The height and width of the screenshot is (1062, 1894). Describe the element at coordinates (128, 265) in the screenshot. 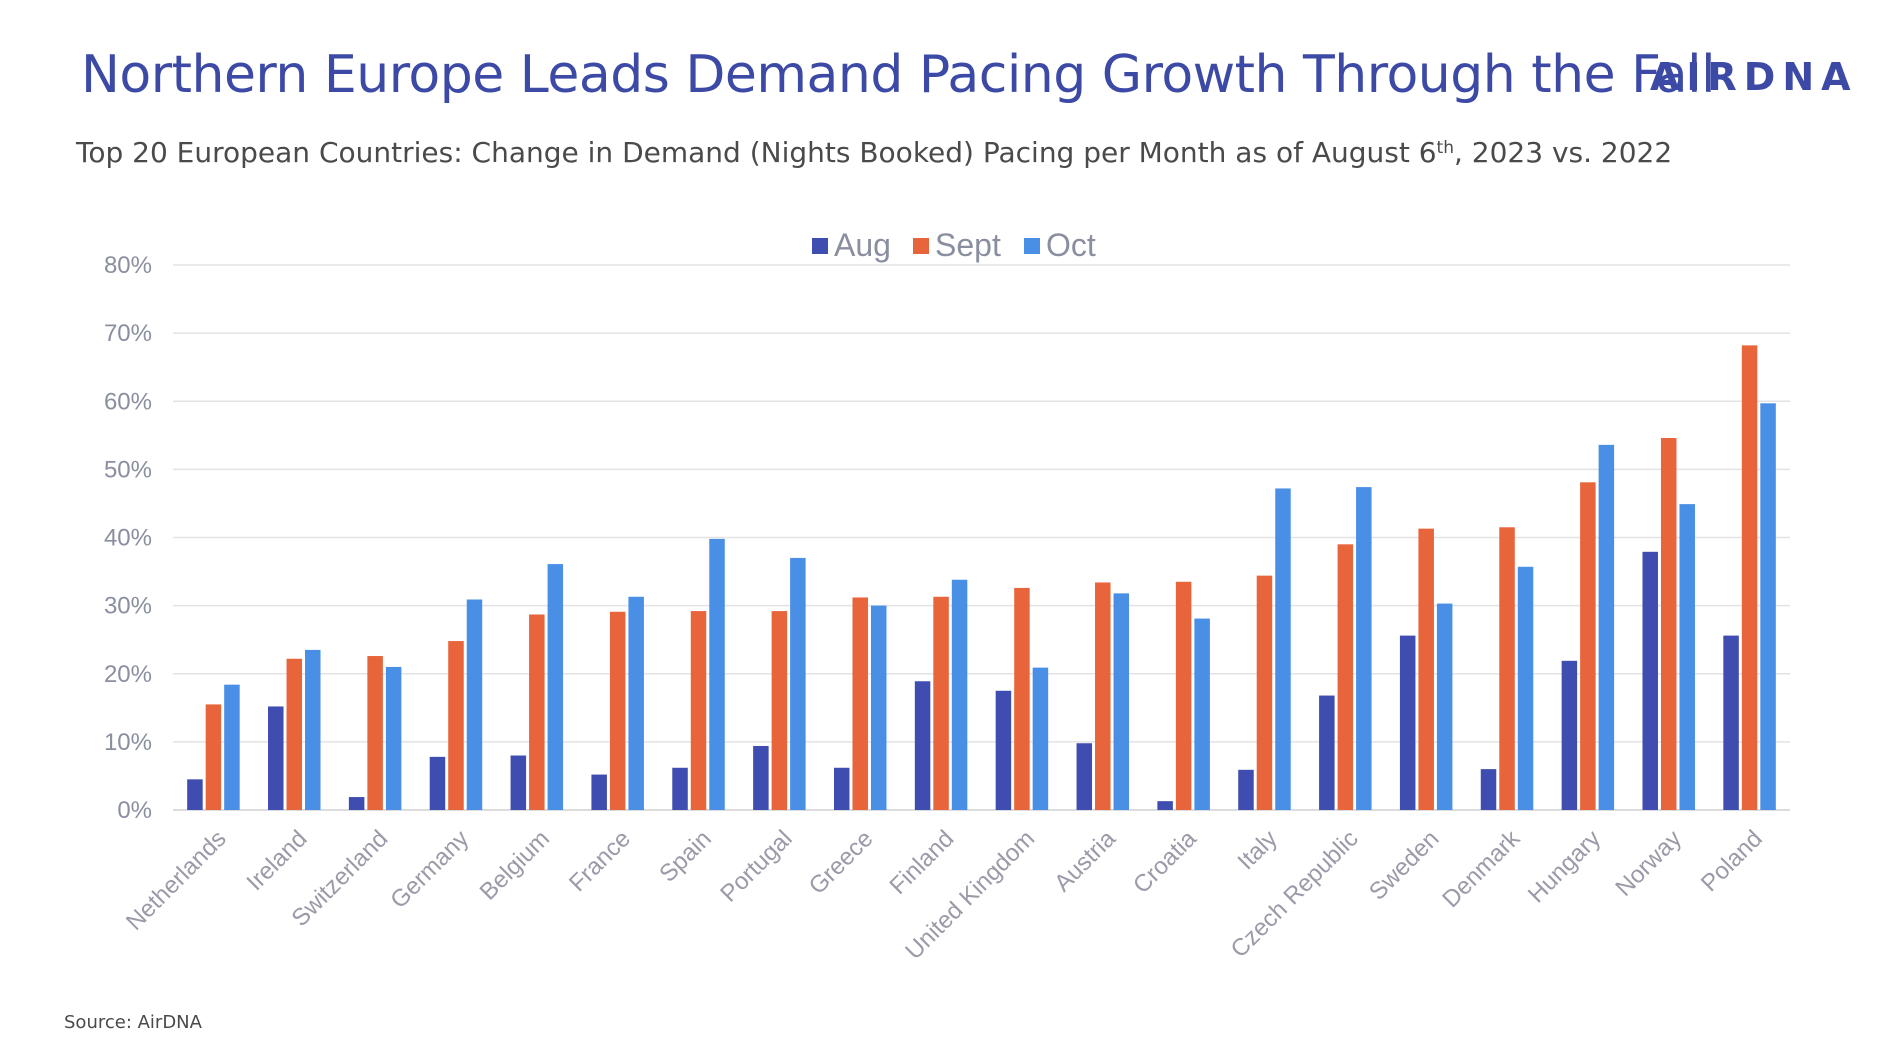

I see `y-tick-label: 80%` at that location.